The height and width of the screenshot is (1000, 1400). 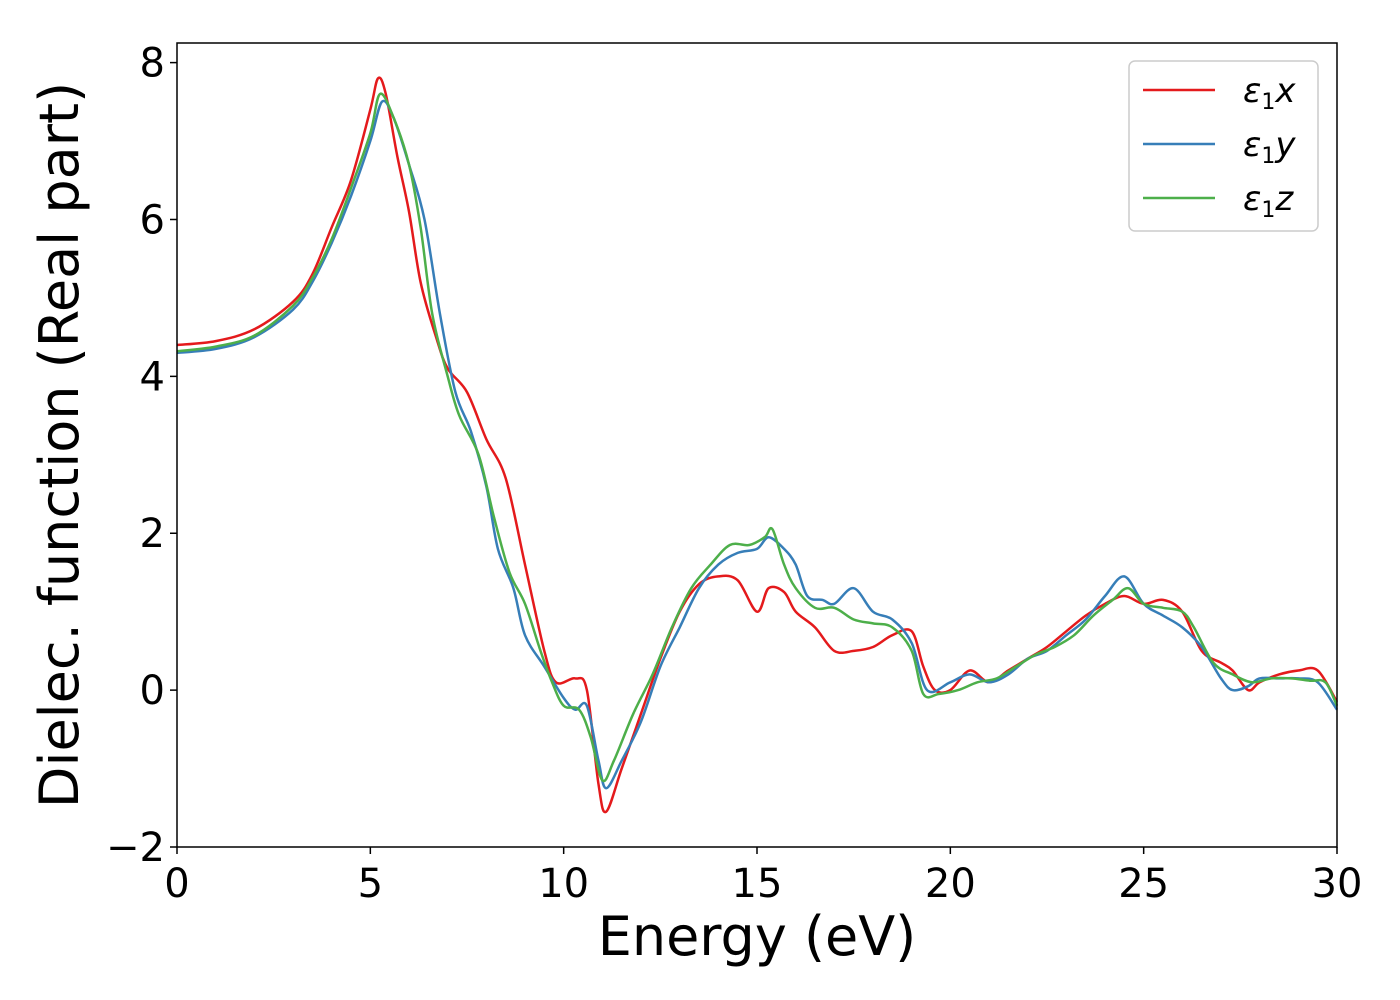 What do you see at coordinates (152, 220) in the screenshot?
I see `y-tick-label: 6` at bounding box center [152, 220].